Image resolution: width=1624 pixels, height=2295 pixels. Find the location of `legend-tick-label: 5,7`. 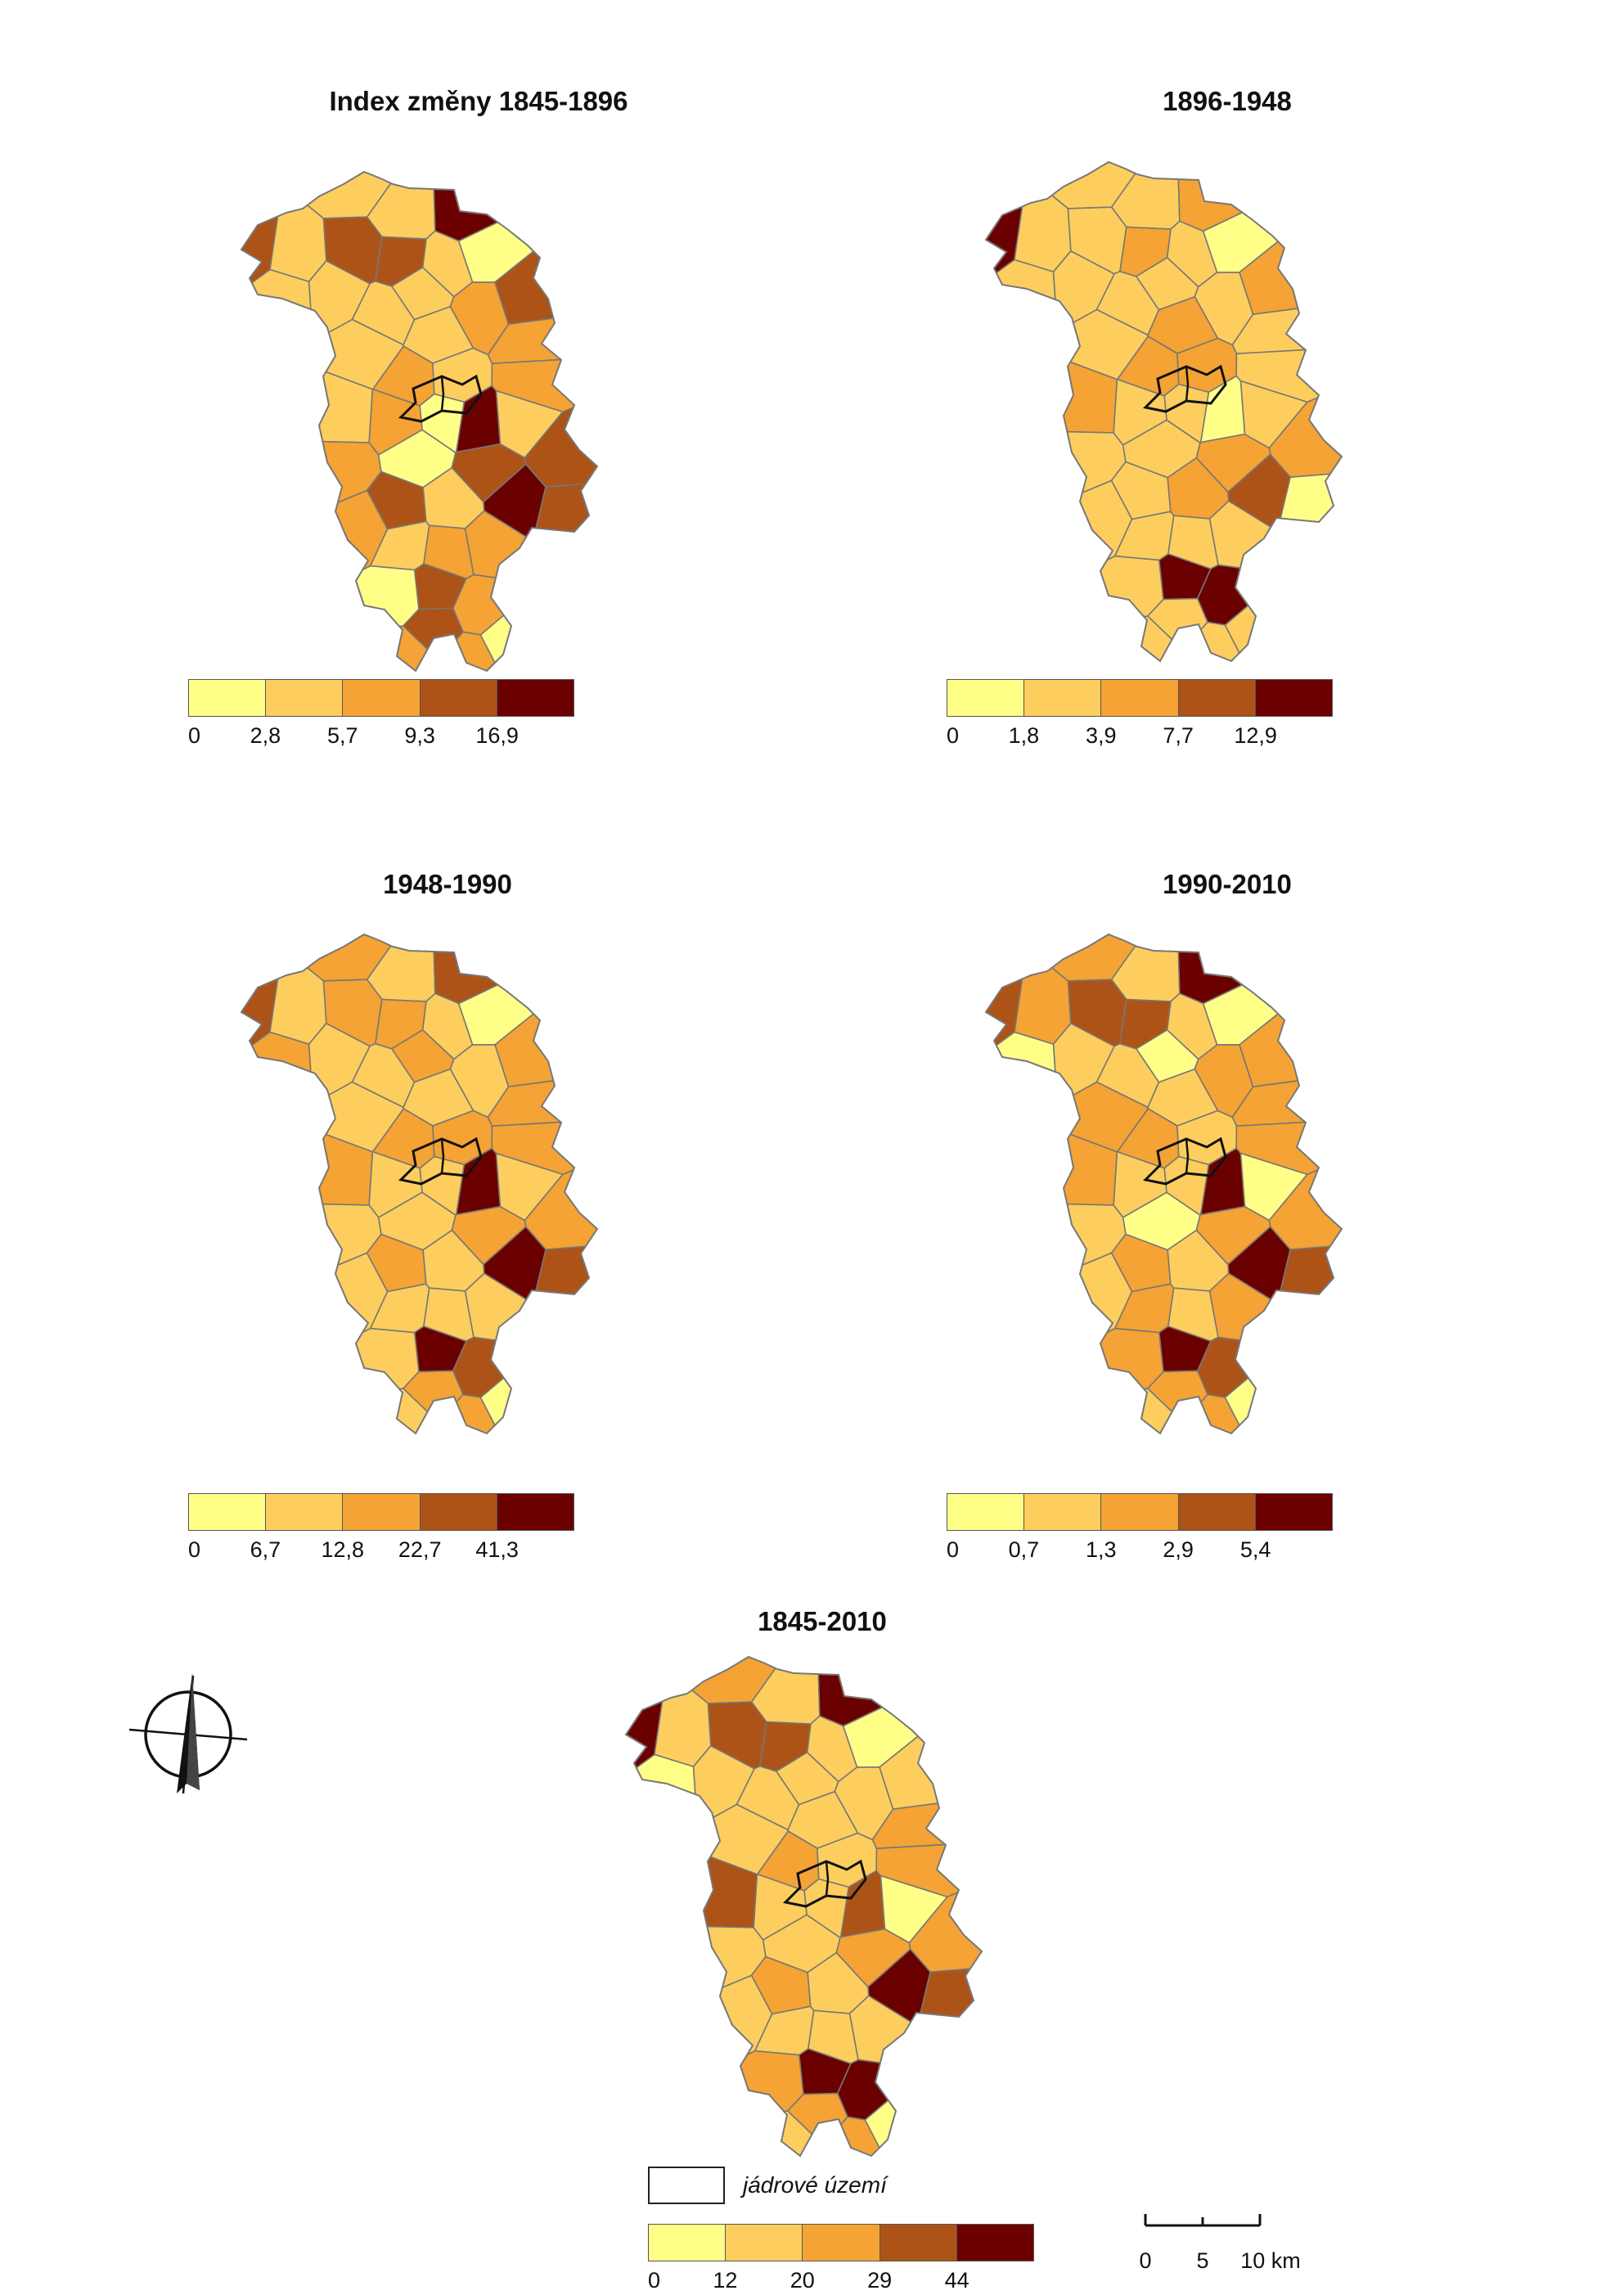

legend-tick-label: 5,7 is located at coordinates (342, 736).